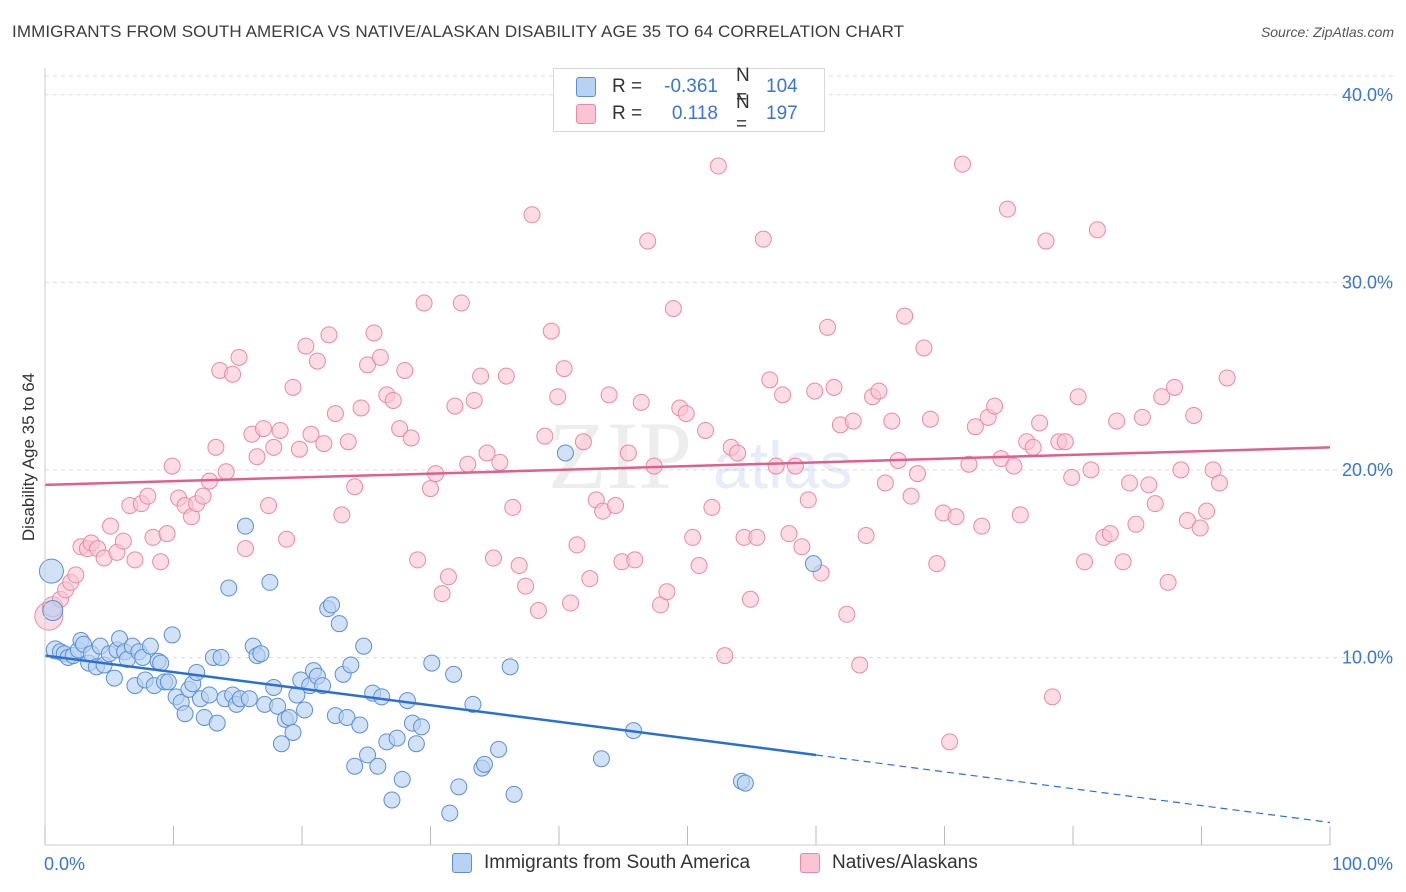  What do you see at coordinates (1362, 864) in the screenshot?
I see `x-tick-label: 100.0%` at bounding box center [1362, 864].